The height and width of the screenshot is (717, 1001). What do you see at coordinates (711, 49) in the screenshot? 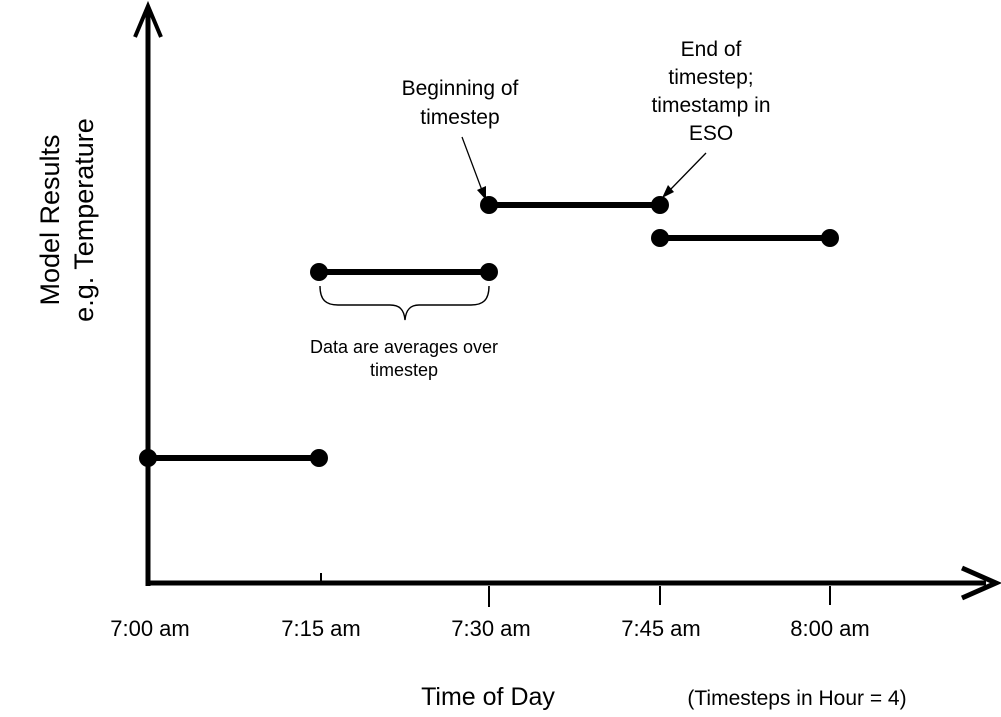
I see `annotation-end-line1: End of` at bounding box center [711, 49].